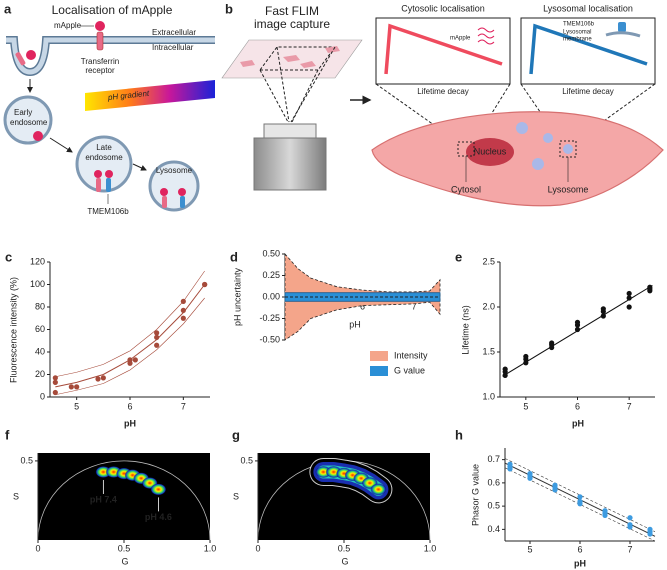 This screenshot has height=570, width=667. What do you see at coordinates (334, 496) in the screenshot?
I see `chart-4: g 0.5 0 0.5 1.0 G S` at bounding box center [334, 496].